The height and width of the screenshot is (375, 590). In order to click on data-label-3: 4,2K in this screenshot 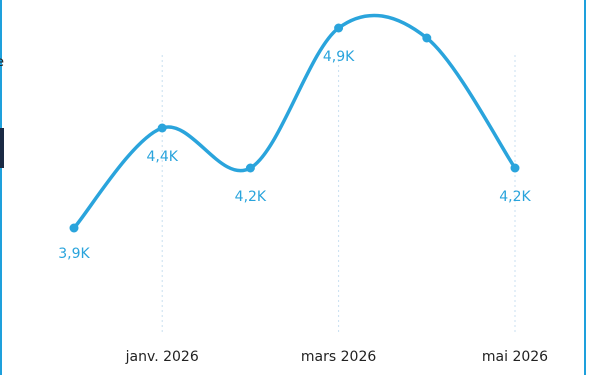, I will do `click(251, 197)`.